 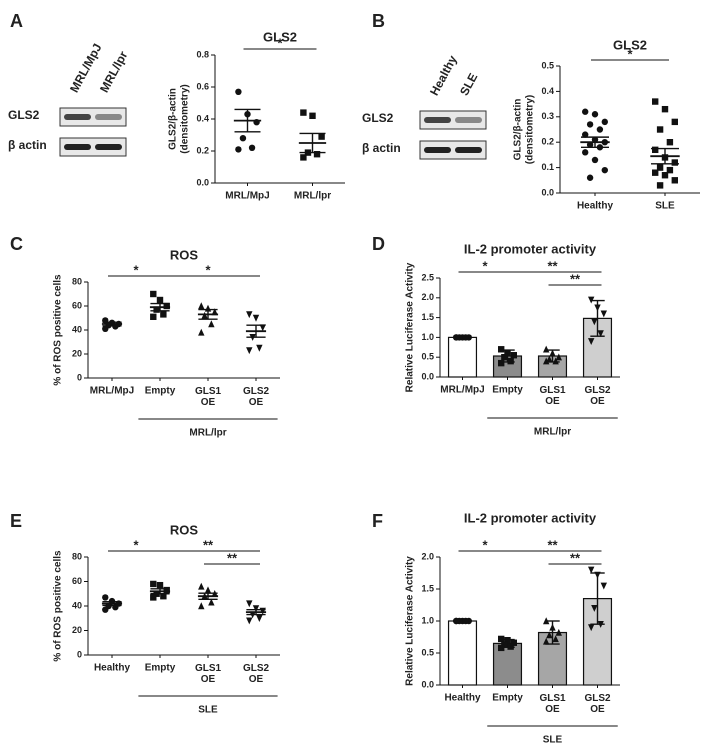 What do you see at coordinates (16, 521) in the screenshot?
I see `panel-letter: E` at bounding box center [16, 521].